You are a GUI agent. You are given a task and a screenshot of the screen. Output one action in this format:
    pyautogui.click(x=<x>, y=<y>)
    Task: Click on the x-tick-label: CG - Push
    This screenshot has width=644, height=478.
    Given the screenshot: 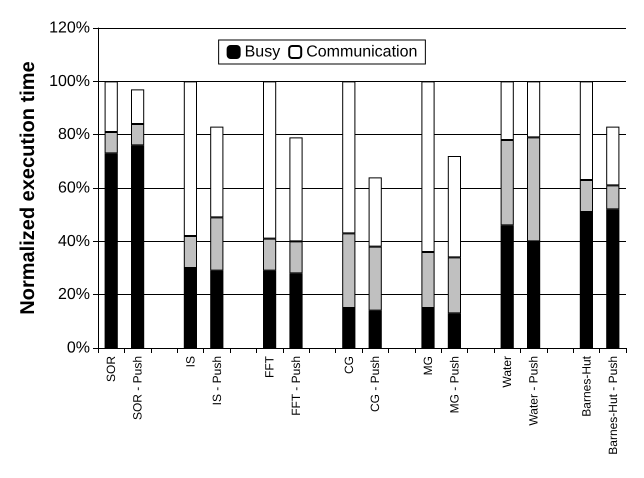 What is the action you would take?
    pyautogui.click(x=375, y=384)
    